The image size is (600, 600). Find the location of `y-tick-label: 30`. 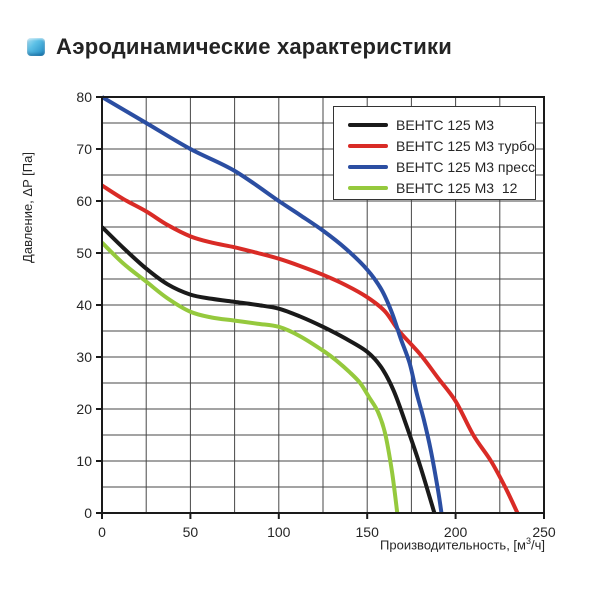

y-tick-label: 30 is located at coordinates (84, 357).